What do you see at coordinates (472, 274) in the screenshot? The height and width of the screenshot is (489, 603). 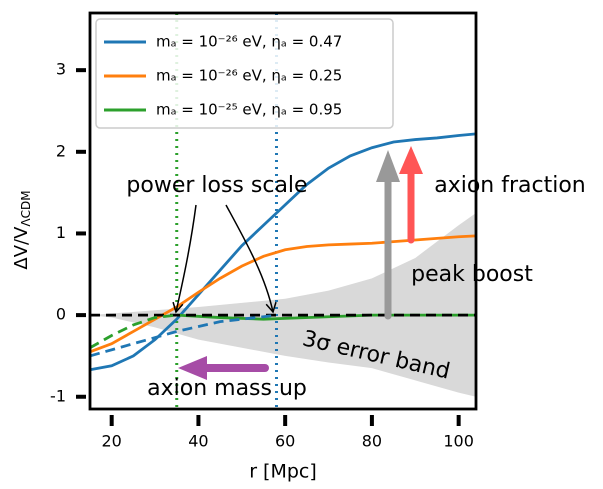 I see `annotation: peak boost` at bounding box center [472, 274].